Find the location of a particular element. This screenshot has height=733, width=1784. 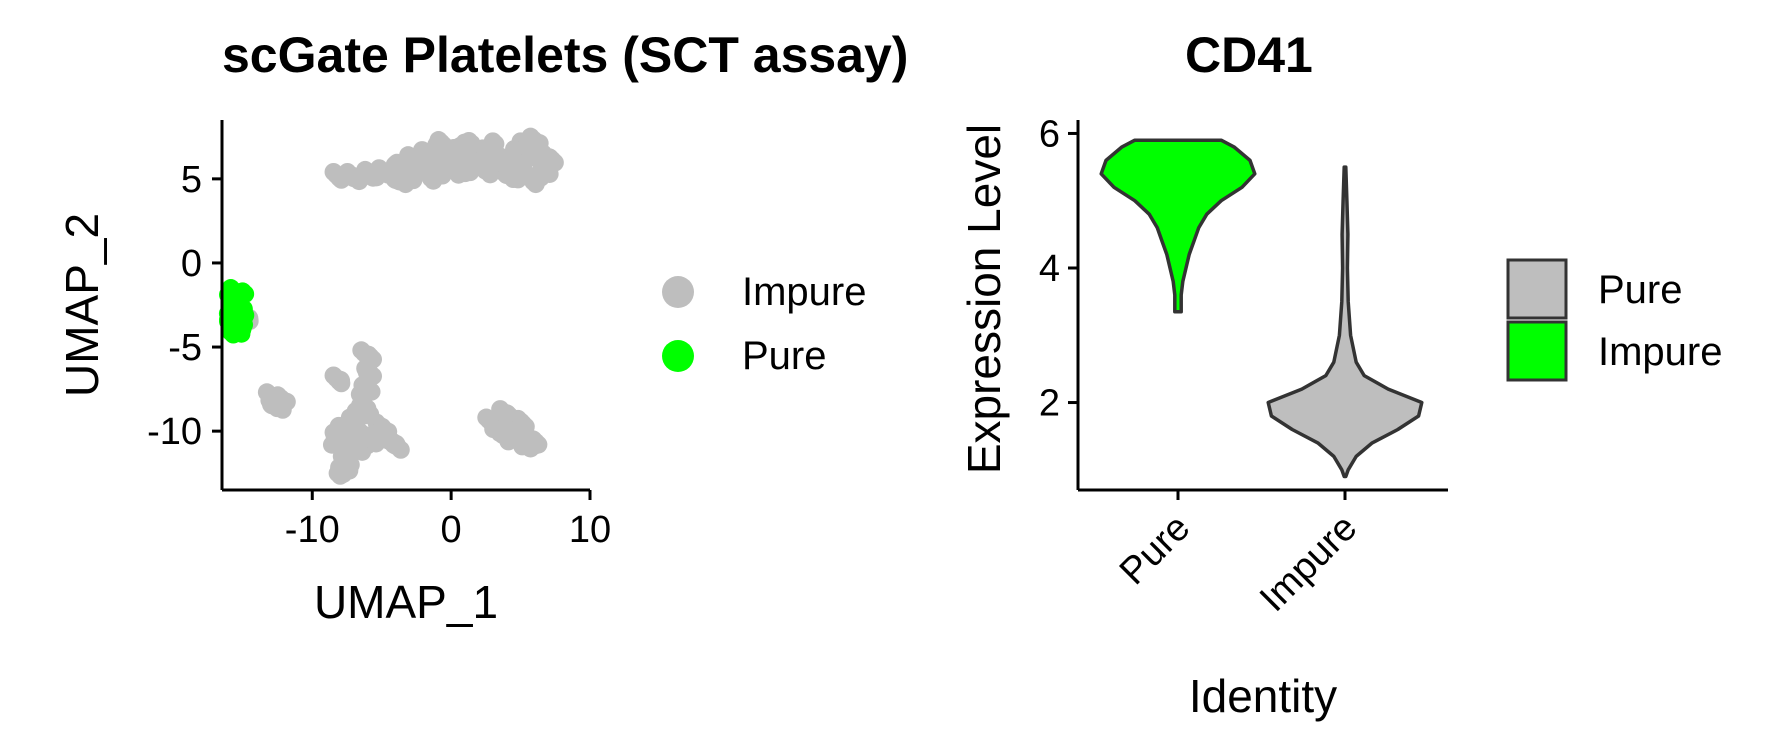

title-left: scGate Platelets (SCT assay) is located at coordinates (565, 55).